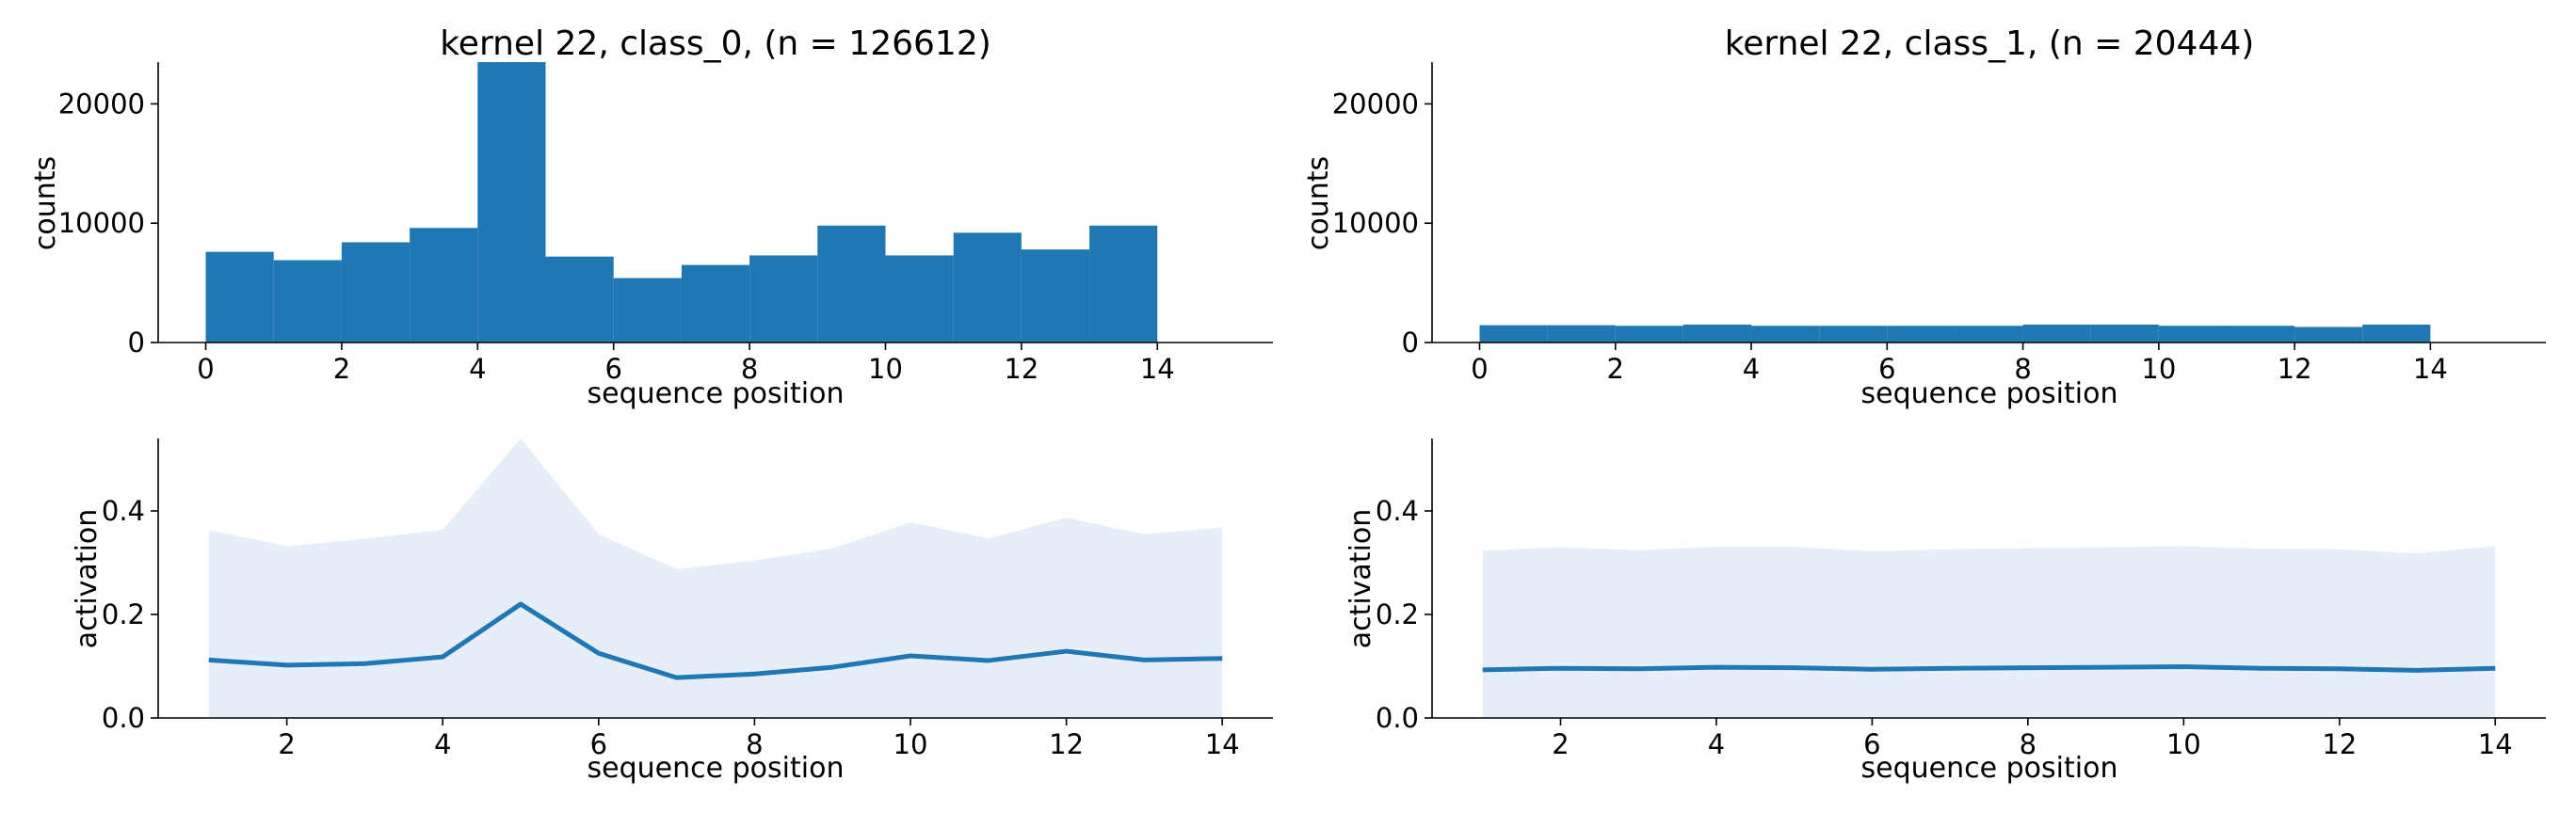 Image resolution: width=2576 pixels, height=813 pixels. Describe the element at coordinates (101, 223) in the screenshot. I see `histogram-class-0-ytick-label: 10000` at that location.